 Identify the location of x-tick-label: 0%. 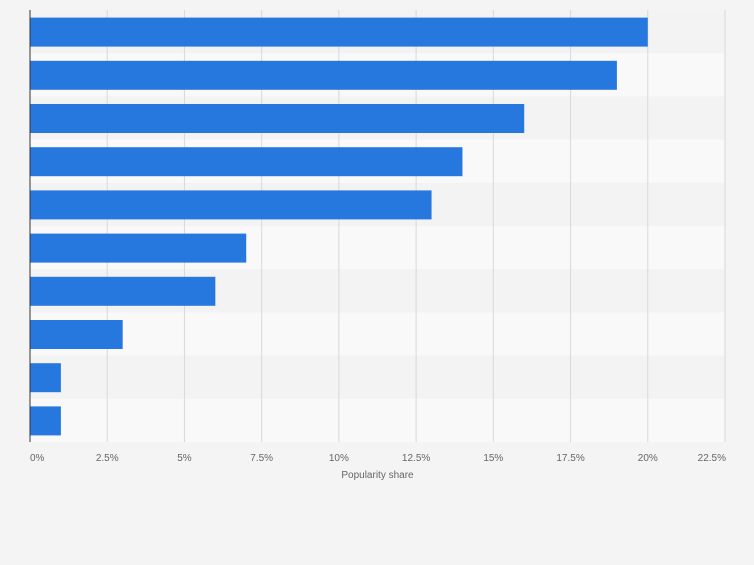
(37, 458).